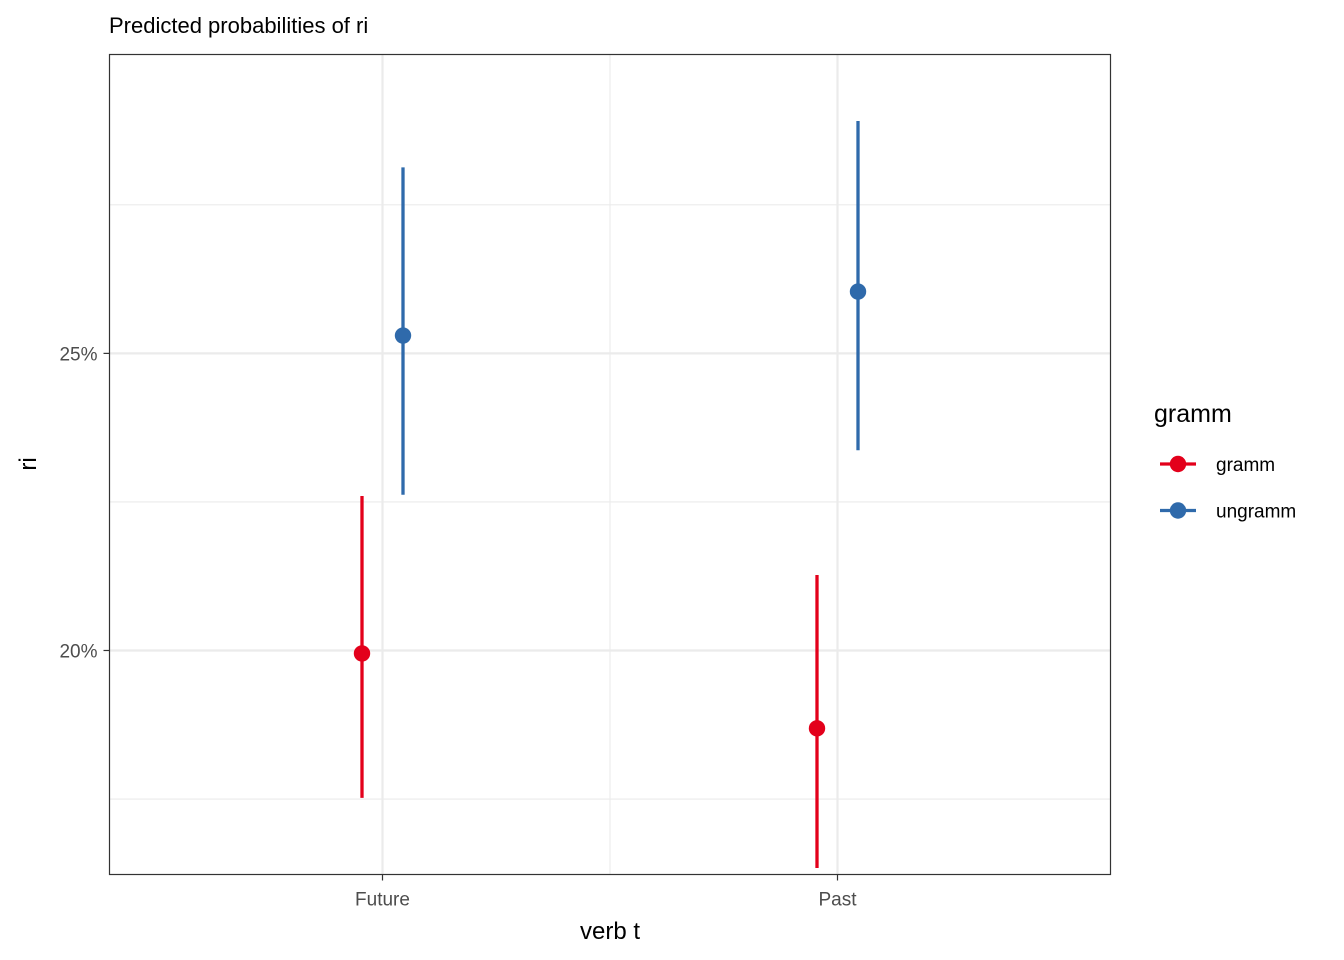 Image resolution: width=1344 pixels, height=960 pixels. Describe the element at coordinates (238, 25) in the screenshot. I see `chart-title: Predicted probabilities of ri` at that location.